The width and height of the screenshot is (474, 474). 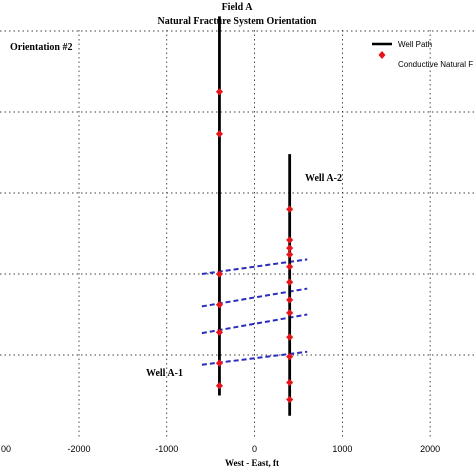 What do you see at coordinates (166, 449) in the screenshot?
I see `x-tick-label: -1000` at bounding box center [166, 449].